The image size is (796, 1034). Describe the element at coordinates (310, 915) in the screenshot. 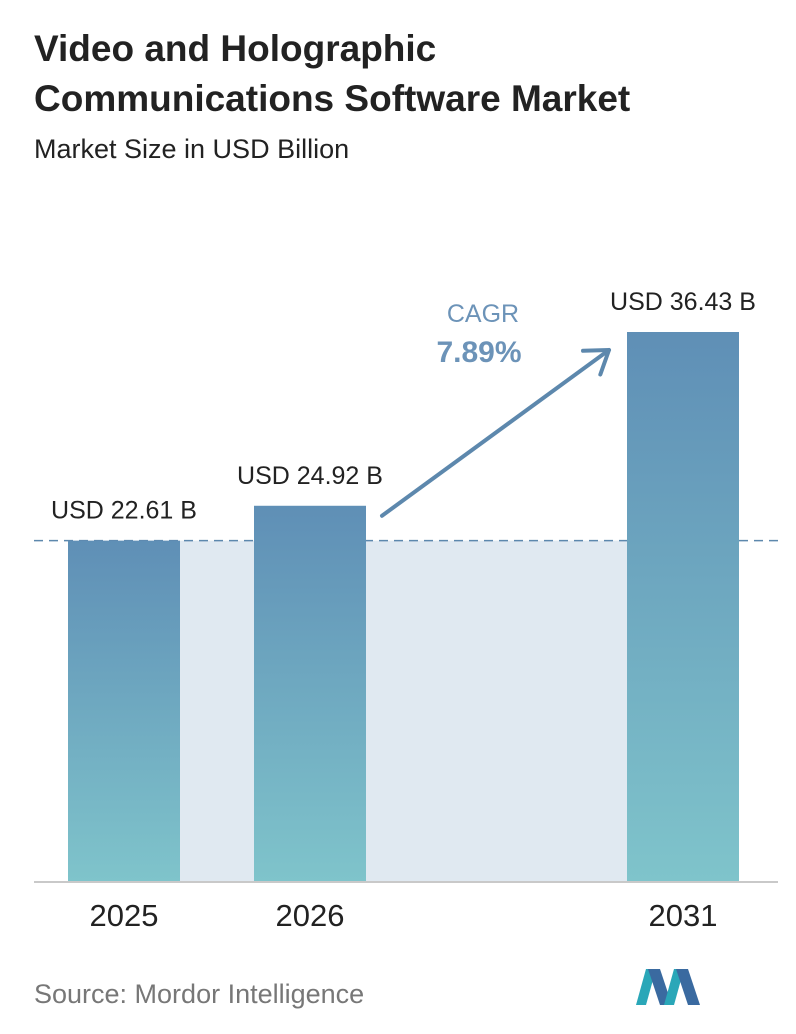

I see `x-tick-label-2026: 2026` at that location.